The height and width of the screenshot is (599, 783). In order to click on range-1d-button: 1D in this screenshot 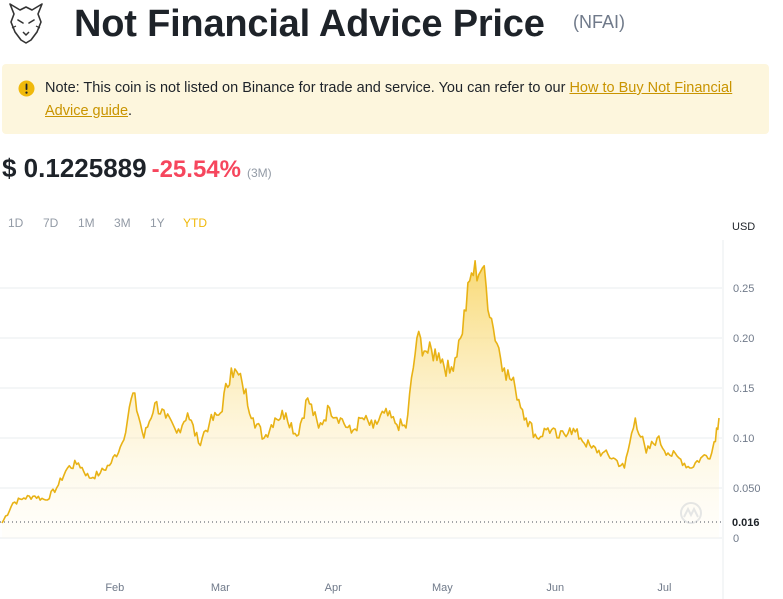, I will do `click(16, 223)`.